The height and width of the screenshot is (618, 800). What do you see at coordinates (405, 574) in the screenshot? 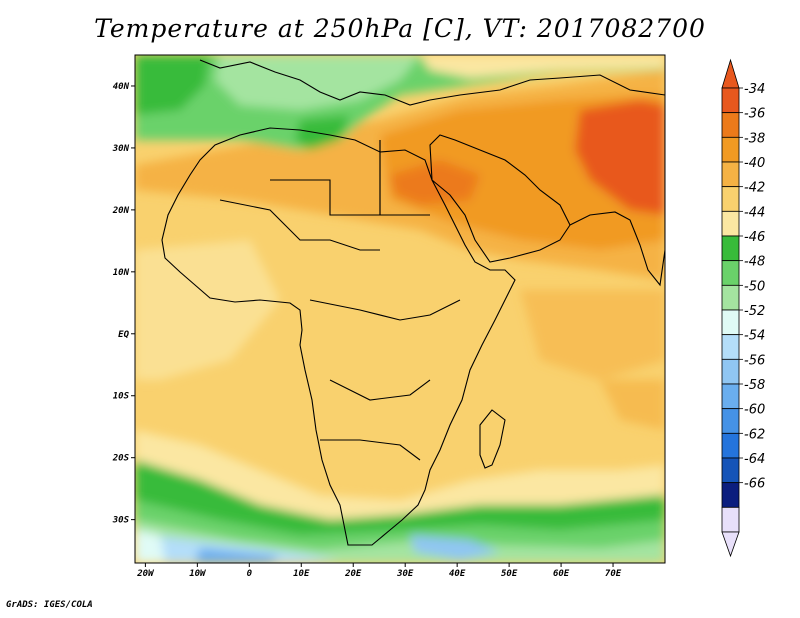
I see `lon-tick-label: 30E` at bounding box center [405, 574].